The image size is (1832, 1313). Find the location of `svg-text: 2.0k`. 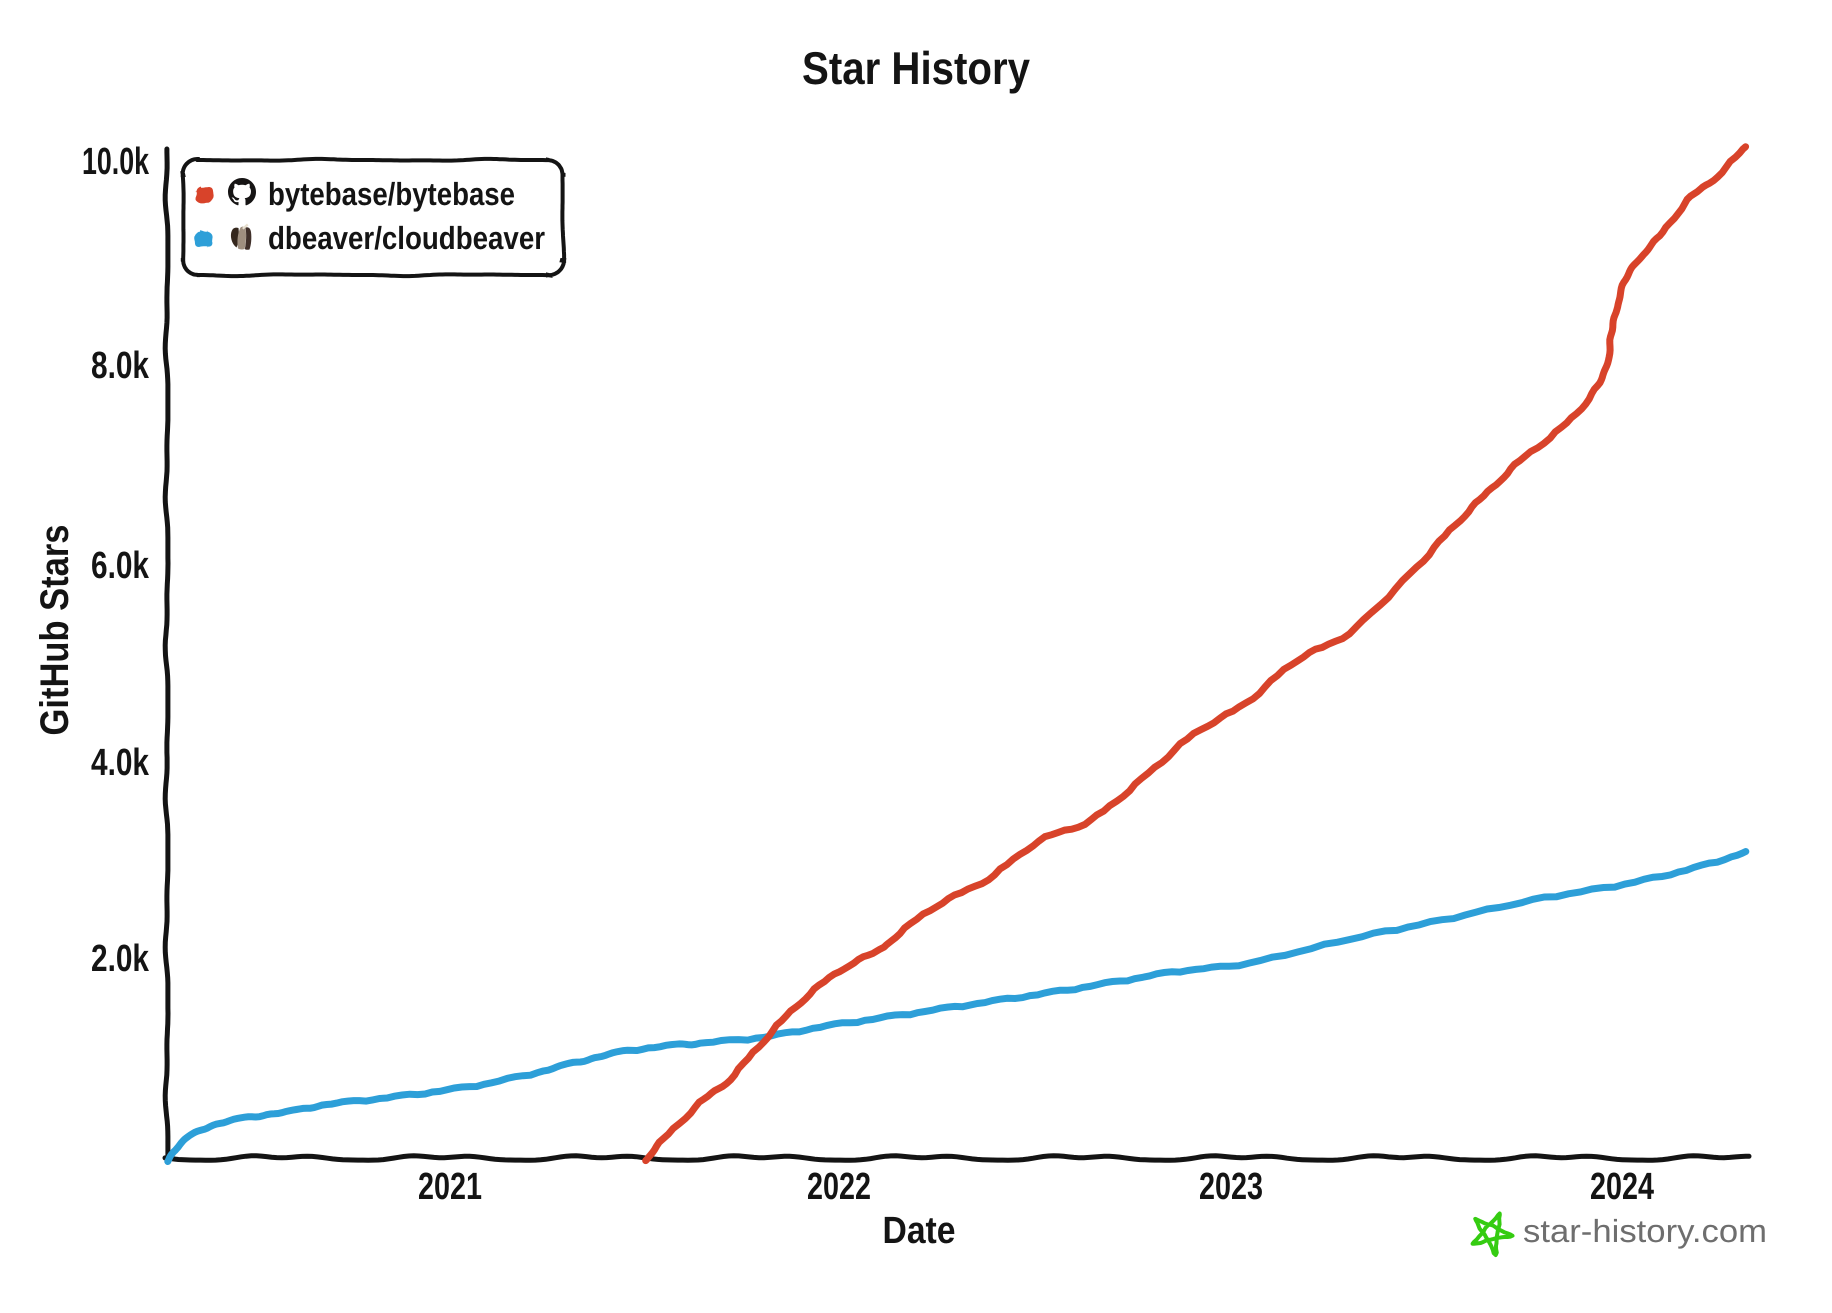

svg-text: 2.0k is located at coordinates (120, 959).